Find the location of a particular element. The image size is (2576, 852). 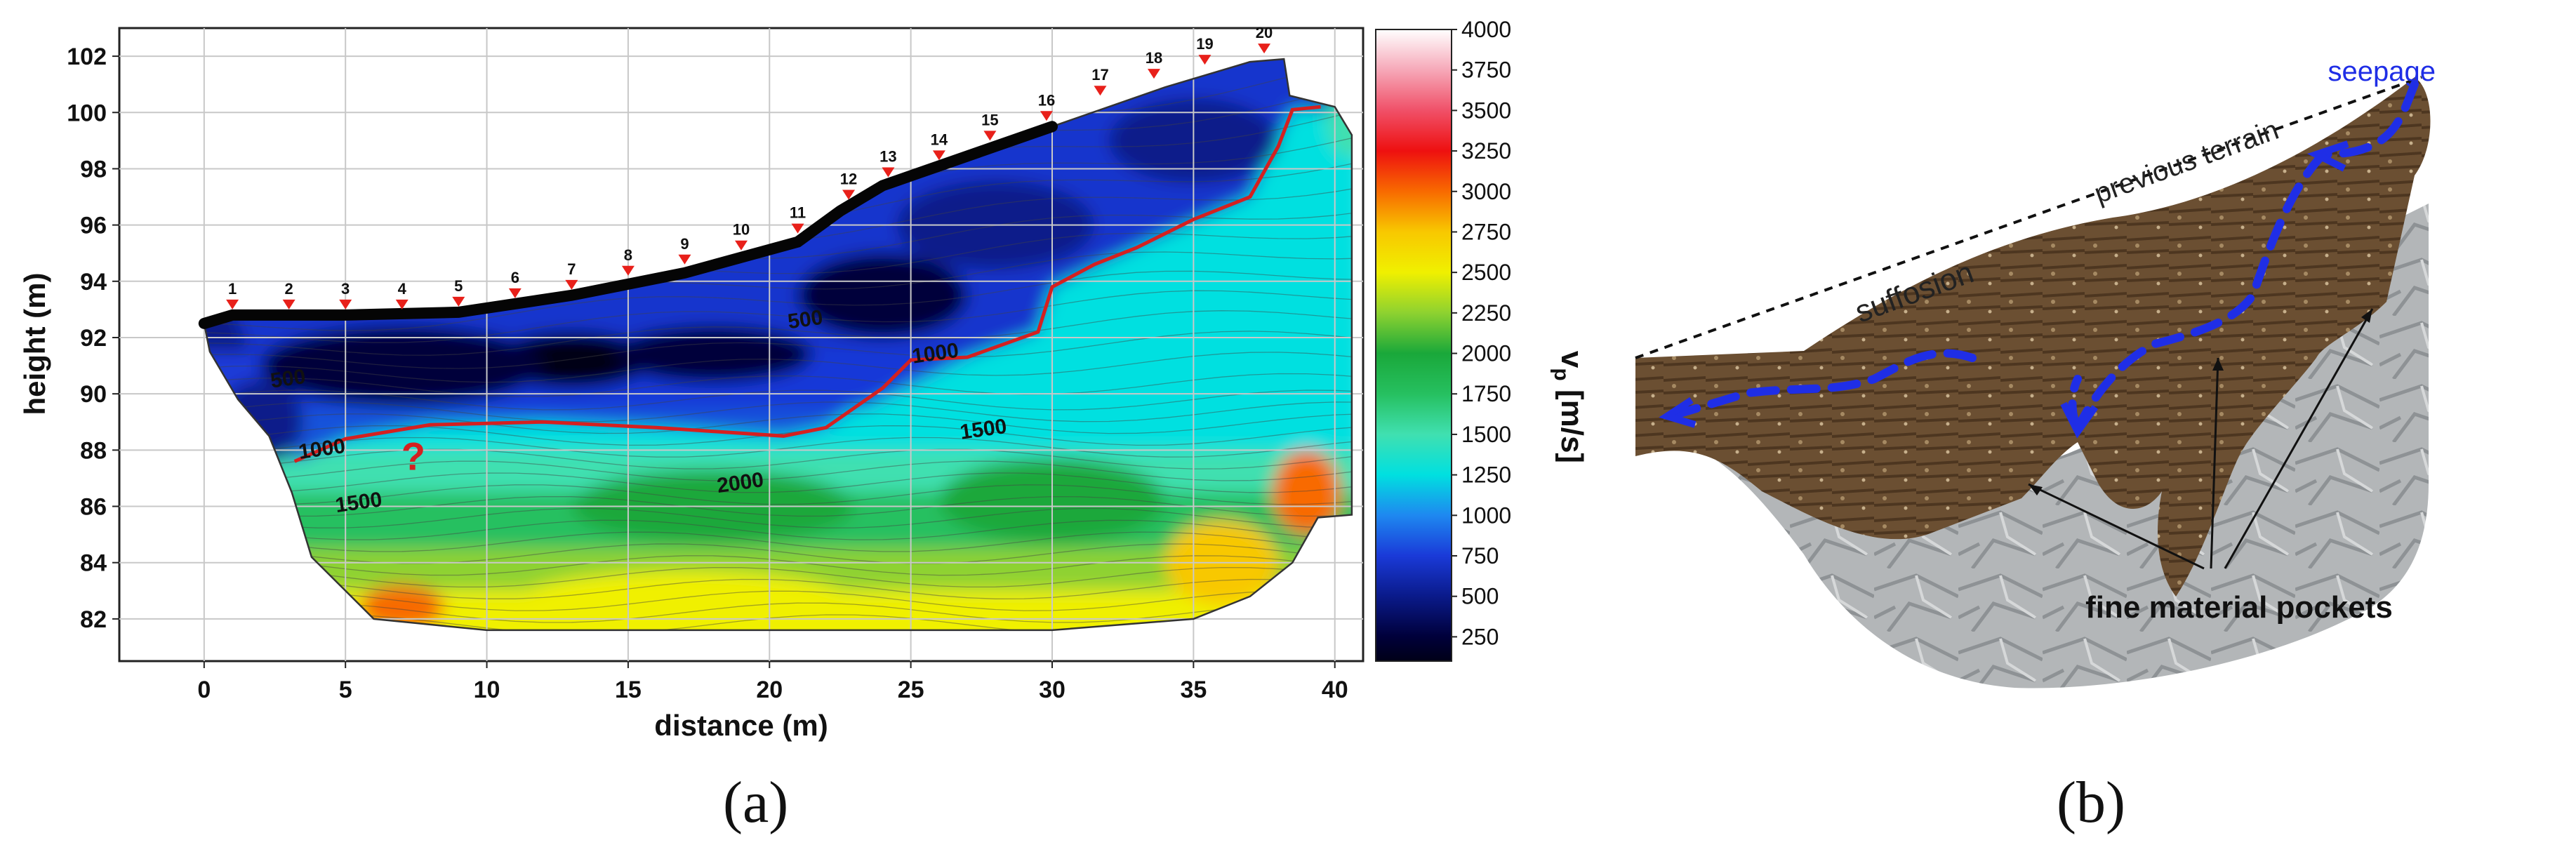

y-tick-label: 82 is located at coordinates (94, 619).